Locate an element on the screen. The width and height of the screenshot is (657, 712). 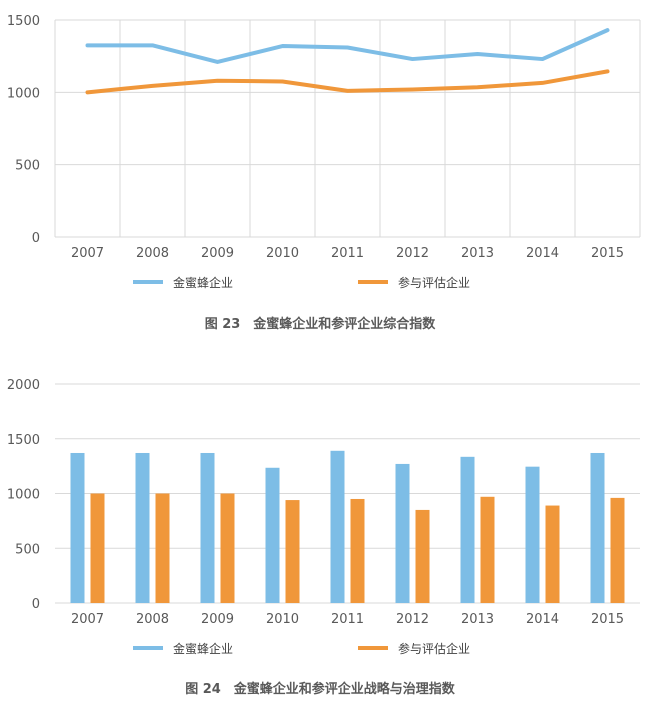
series-lines is located at coordinates (347, 61).